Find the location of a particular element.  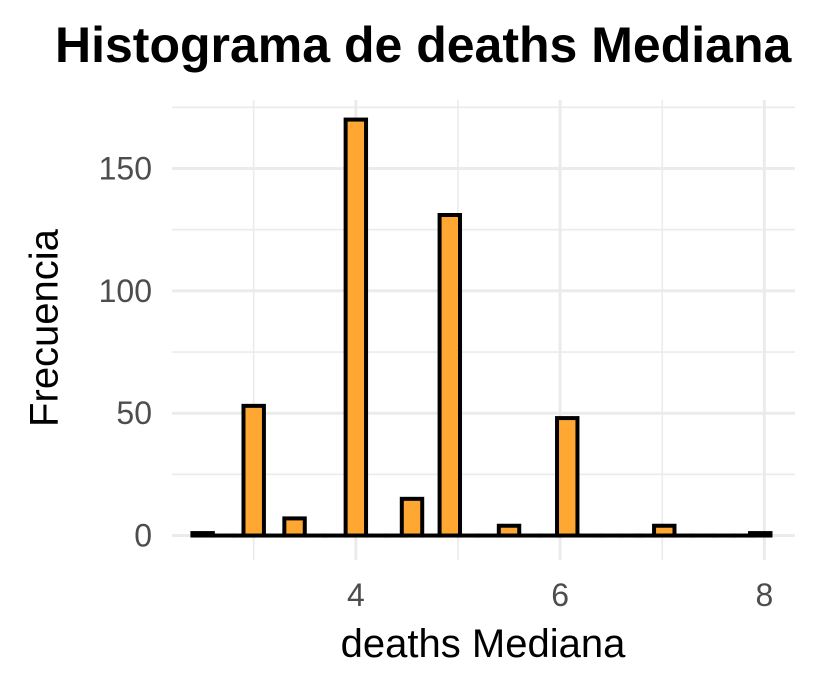

y-tick-label: 100 is located at coordinates (125, 291).